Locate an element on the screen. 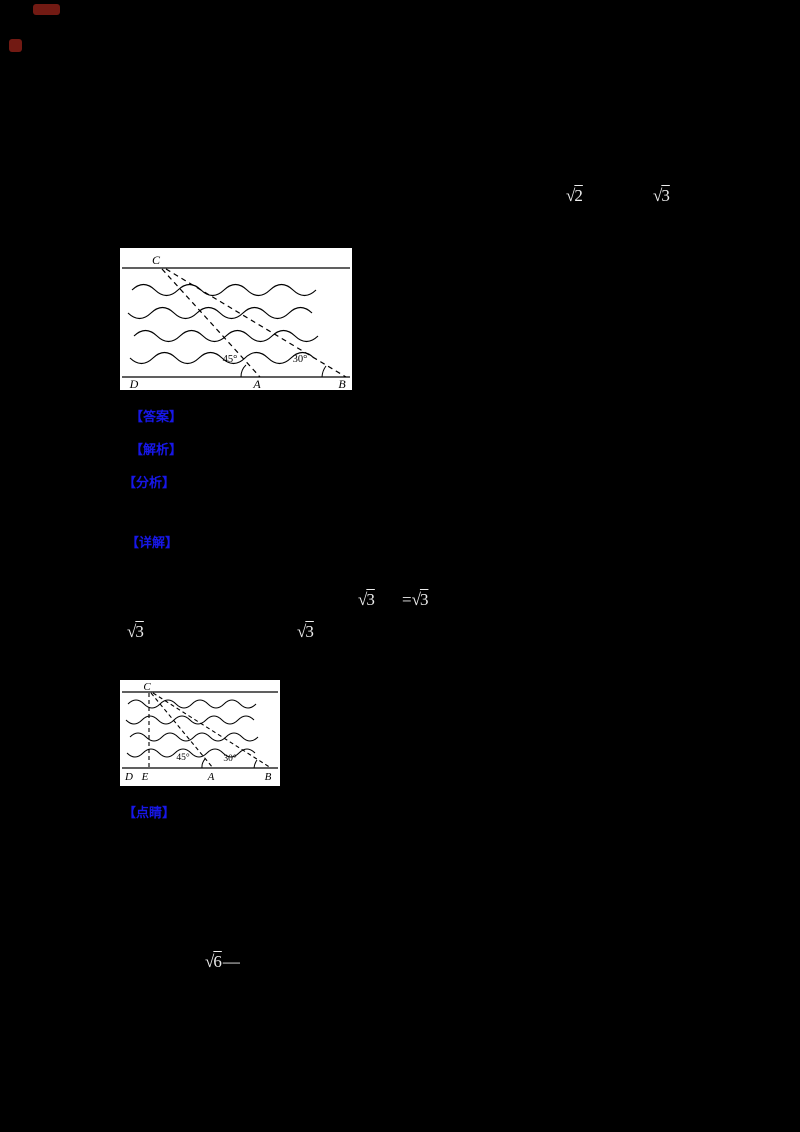 The image size is (800, 1132). keypoint-label: 【点睛】 is located at coordinates (149, 812).